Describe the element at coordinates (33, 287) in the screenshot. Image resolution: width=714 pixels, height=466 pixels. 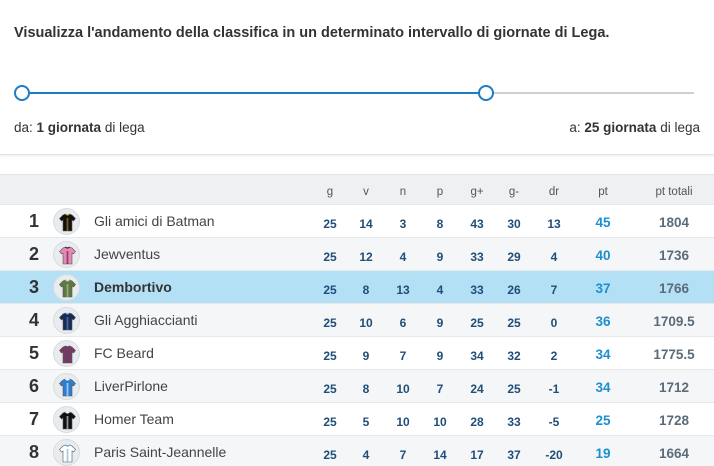
I see `position-number: 3` at that location.